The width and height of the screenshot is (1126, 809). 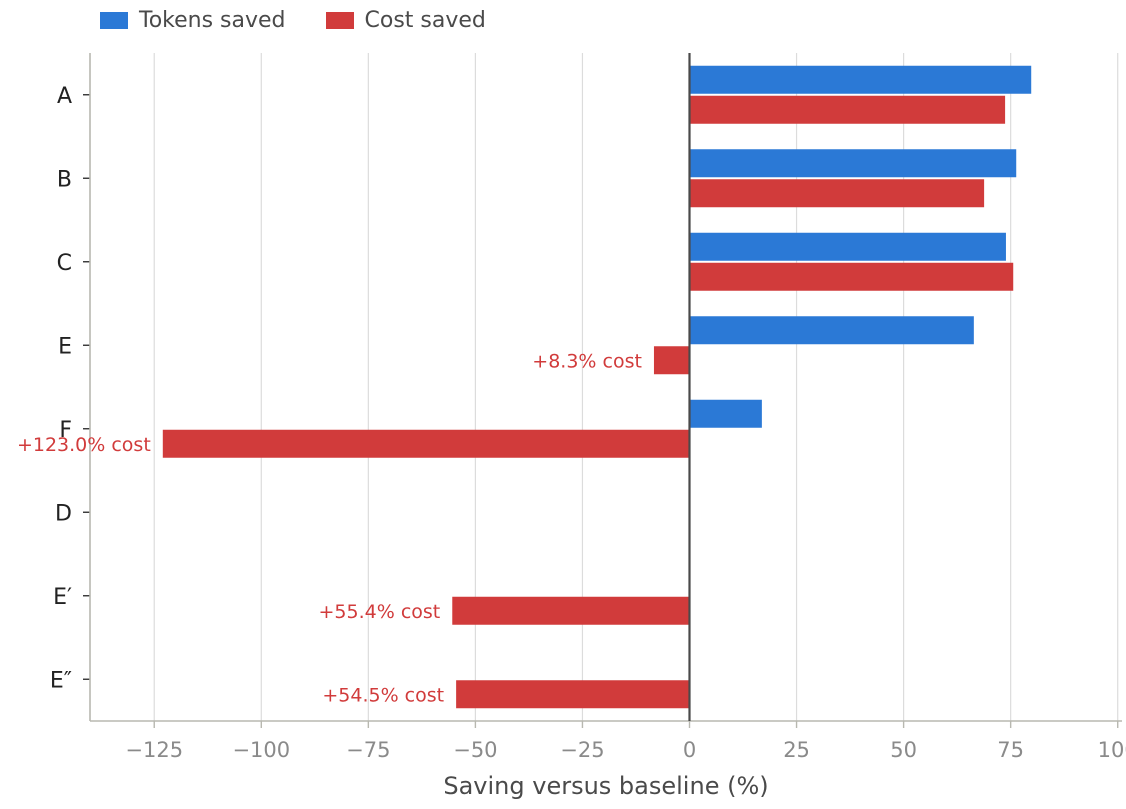 I want to click on x-tick-label: 50, so click(x=903, y=750).